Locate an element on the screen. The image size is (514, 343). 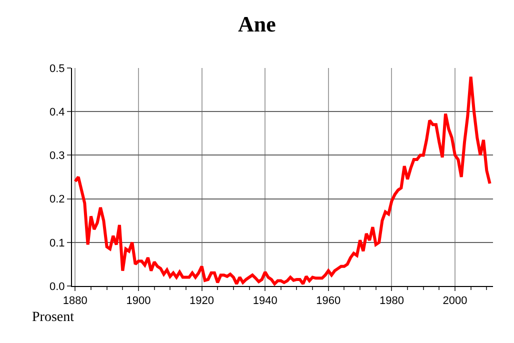
y-tick-label: 0.5 is located at coordinates (57, 68).